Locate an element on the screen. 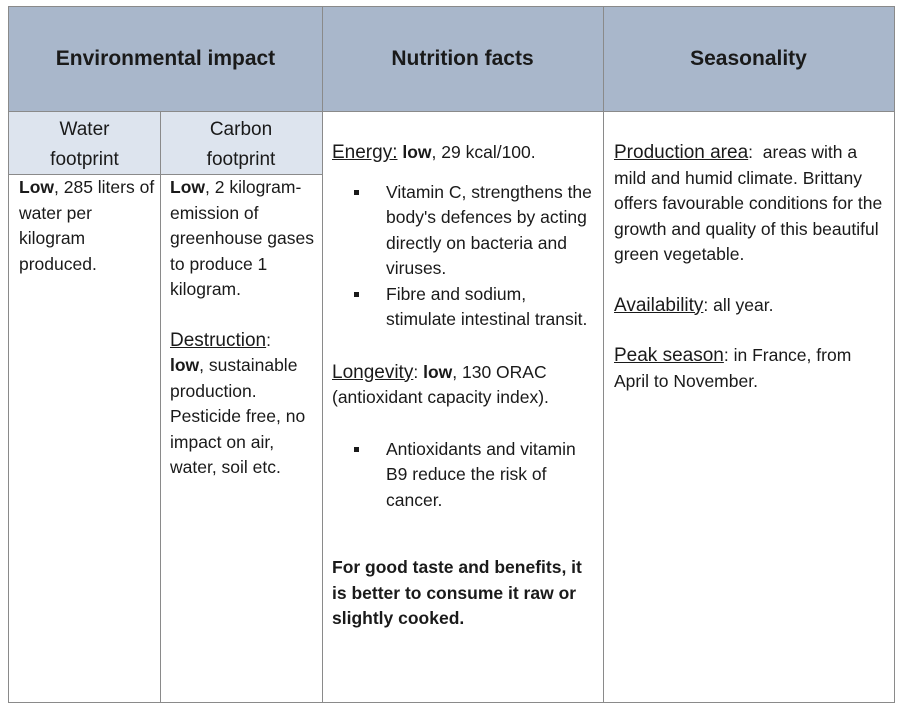  availability-text: all year. is located at coordinates (741, 304).